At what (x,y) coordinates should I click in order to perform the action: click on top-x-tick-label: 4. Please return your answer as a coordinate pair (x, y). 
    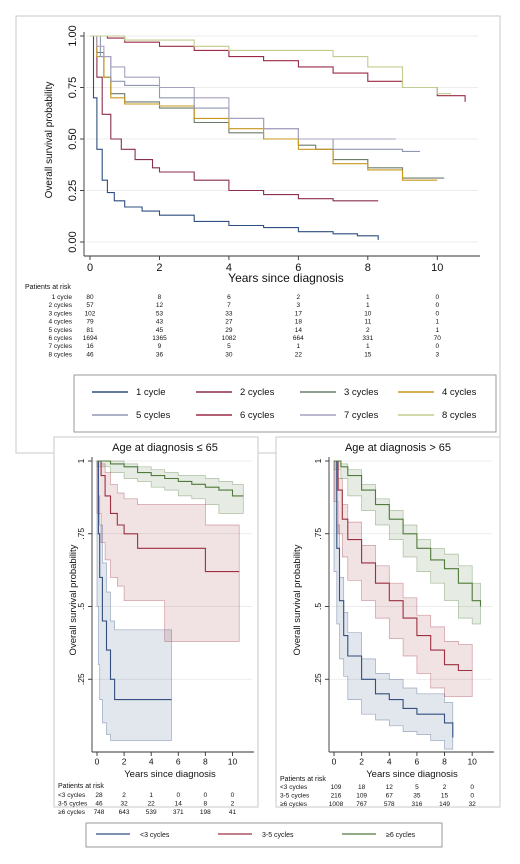
    Looking at the image, I should click on (229, 268).